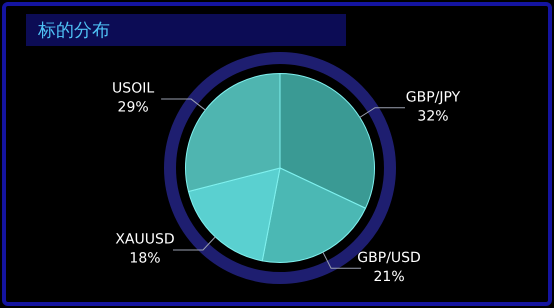  What do you see at coordinates (433, 97) in the screenshot?
I see `slice-label: GBP/JPY` at bounding box center [433, 97].